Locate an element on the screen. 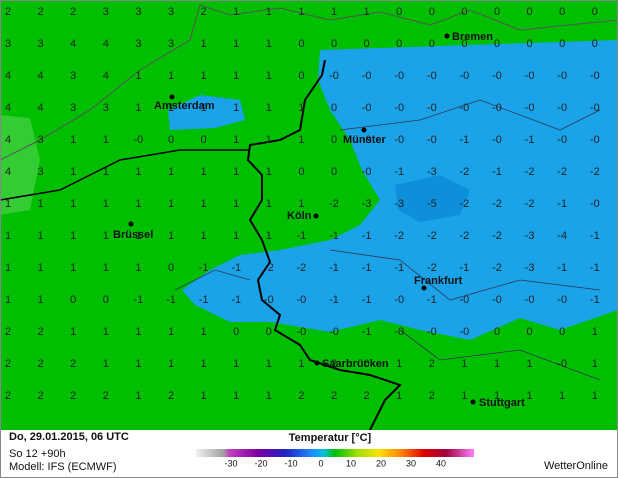  color-bar is located at coordinates (335, 453).